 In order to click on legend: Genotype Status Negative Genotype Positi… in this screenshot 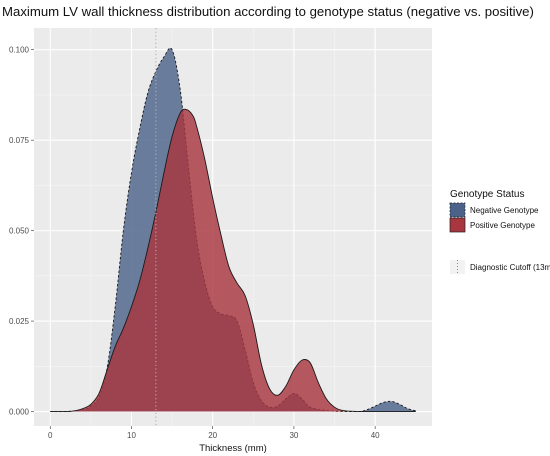, I will do `click(499, 231)`.